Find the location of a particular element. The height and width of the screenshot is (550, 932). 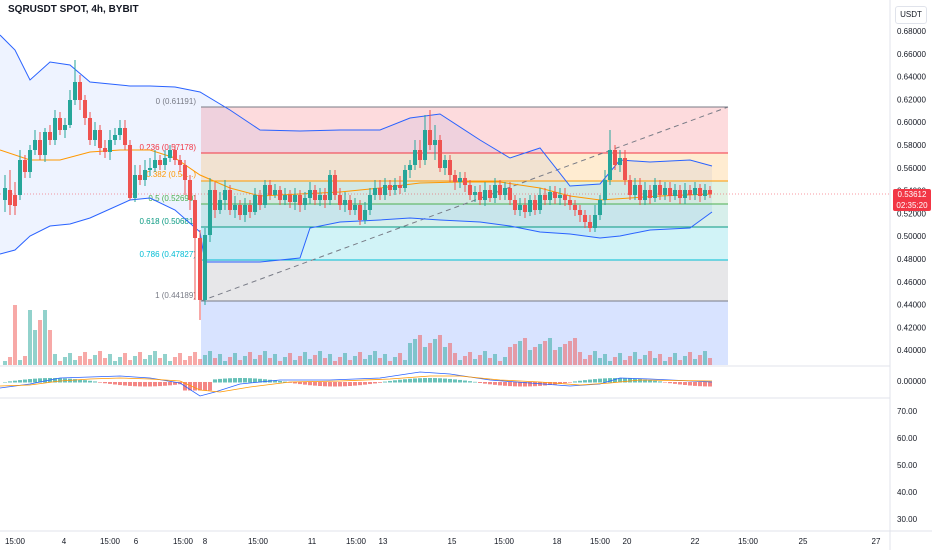

price-axis-label: 0.44000 is located at coordinates (911, 305).